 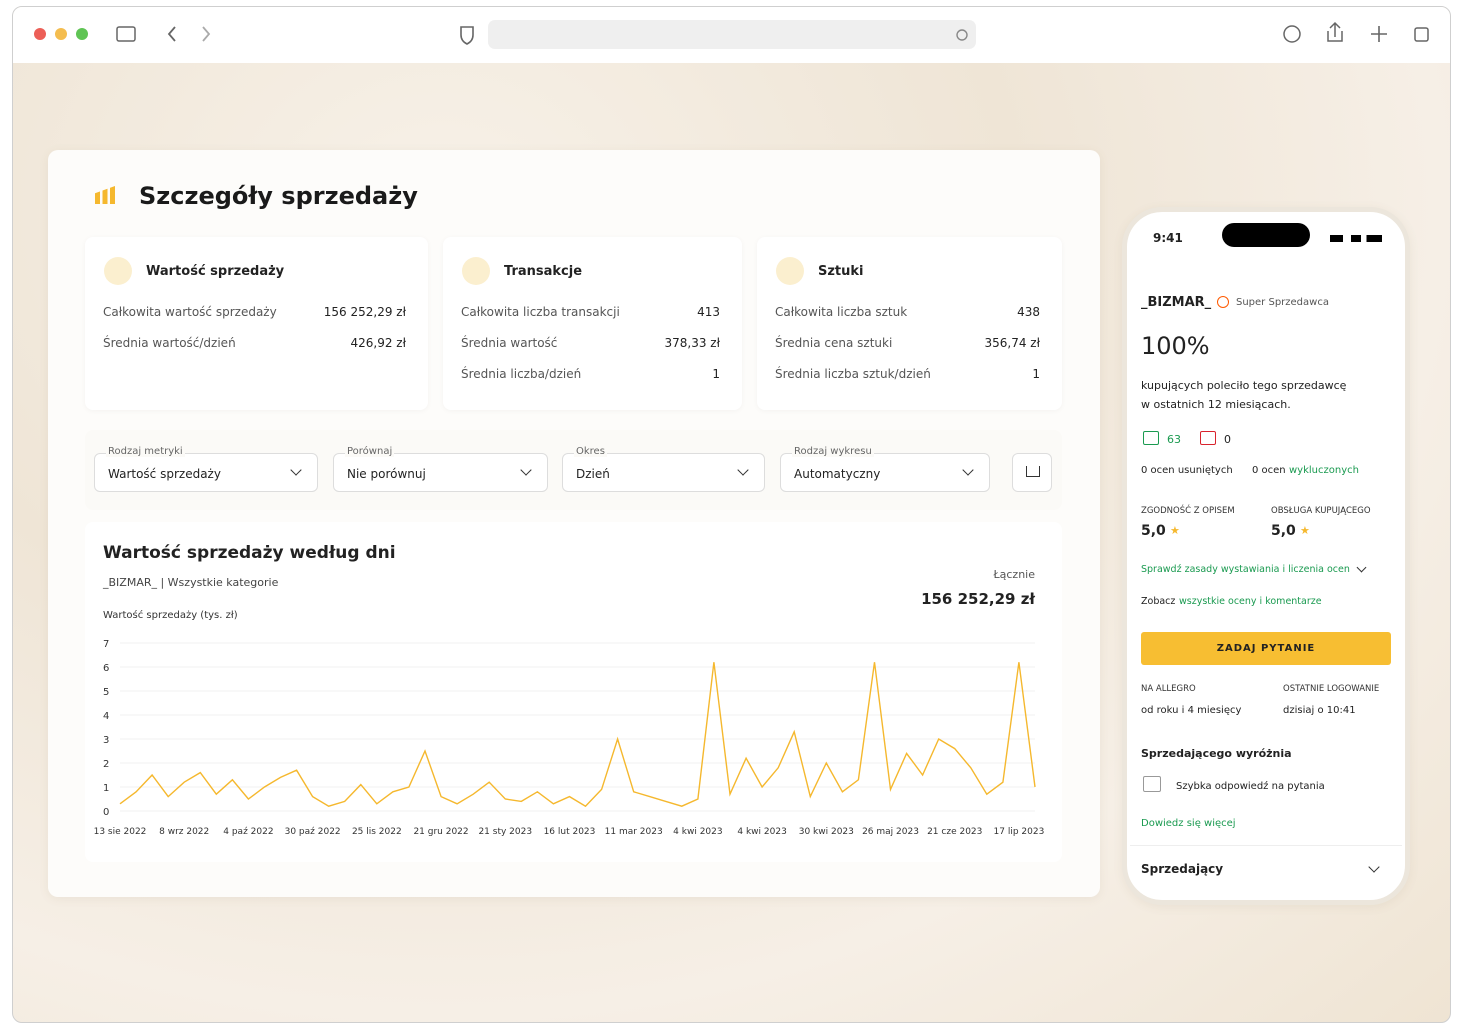 I want to click on dynamic-island, so click(x=1266, y=235).